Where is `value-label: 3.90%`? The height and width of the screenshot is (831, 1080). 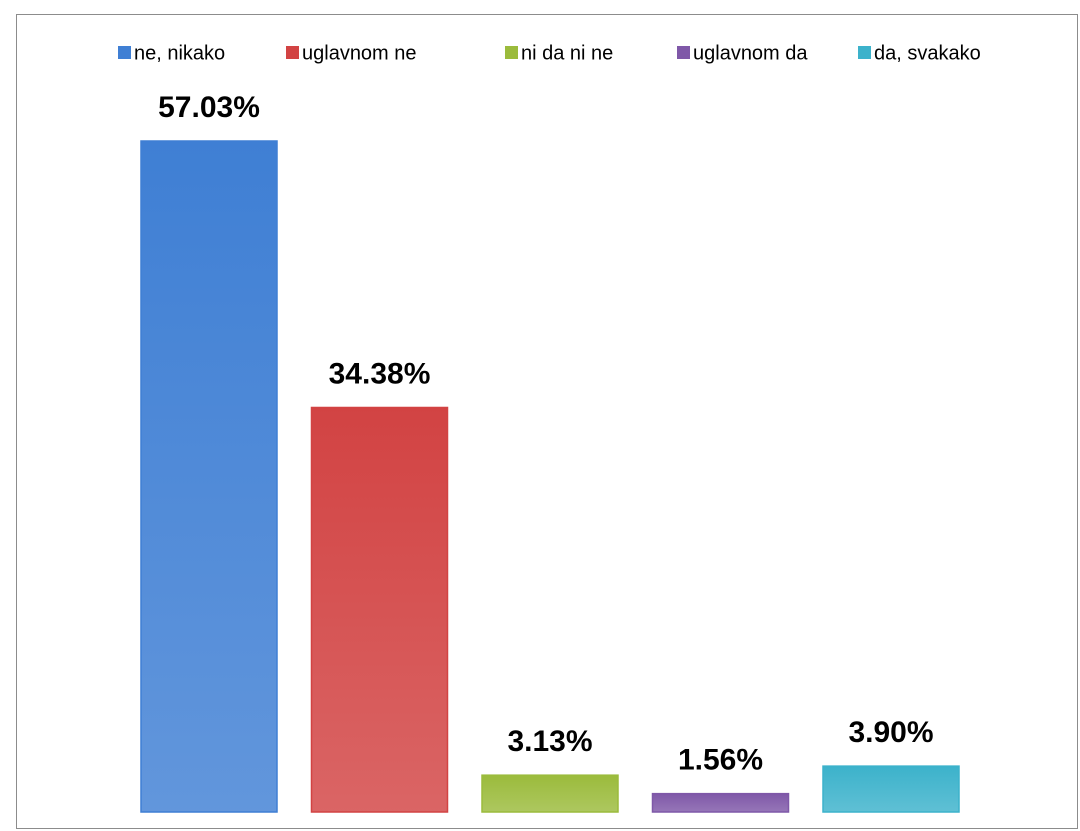
value-label: 3.90% is located at coordinates (890, 732).